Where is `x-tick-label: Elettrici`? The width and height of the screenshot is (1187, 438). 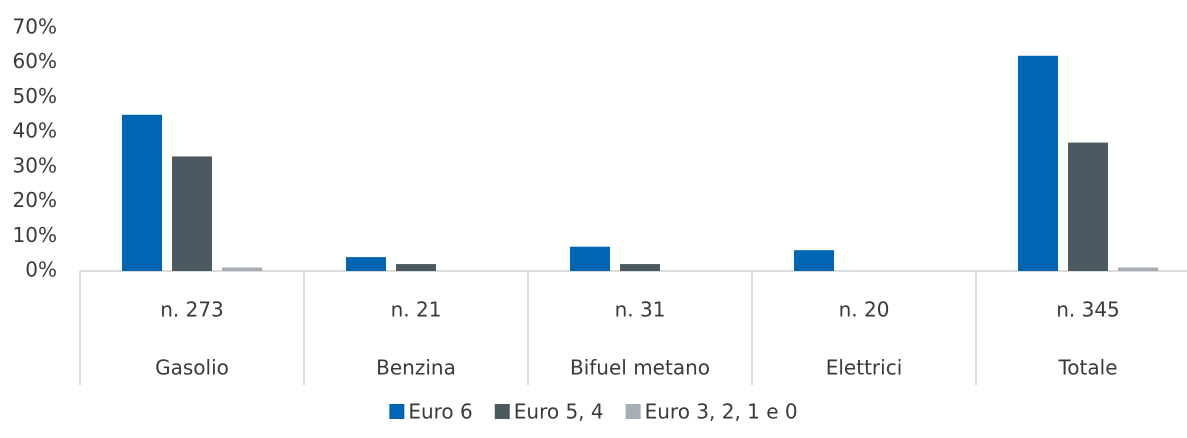
x-tick-label: Elettrici is located at coordinates (864, 368).